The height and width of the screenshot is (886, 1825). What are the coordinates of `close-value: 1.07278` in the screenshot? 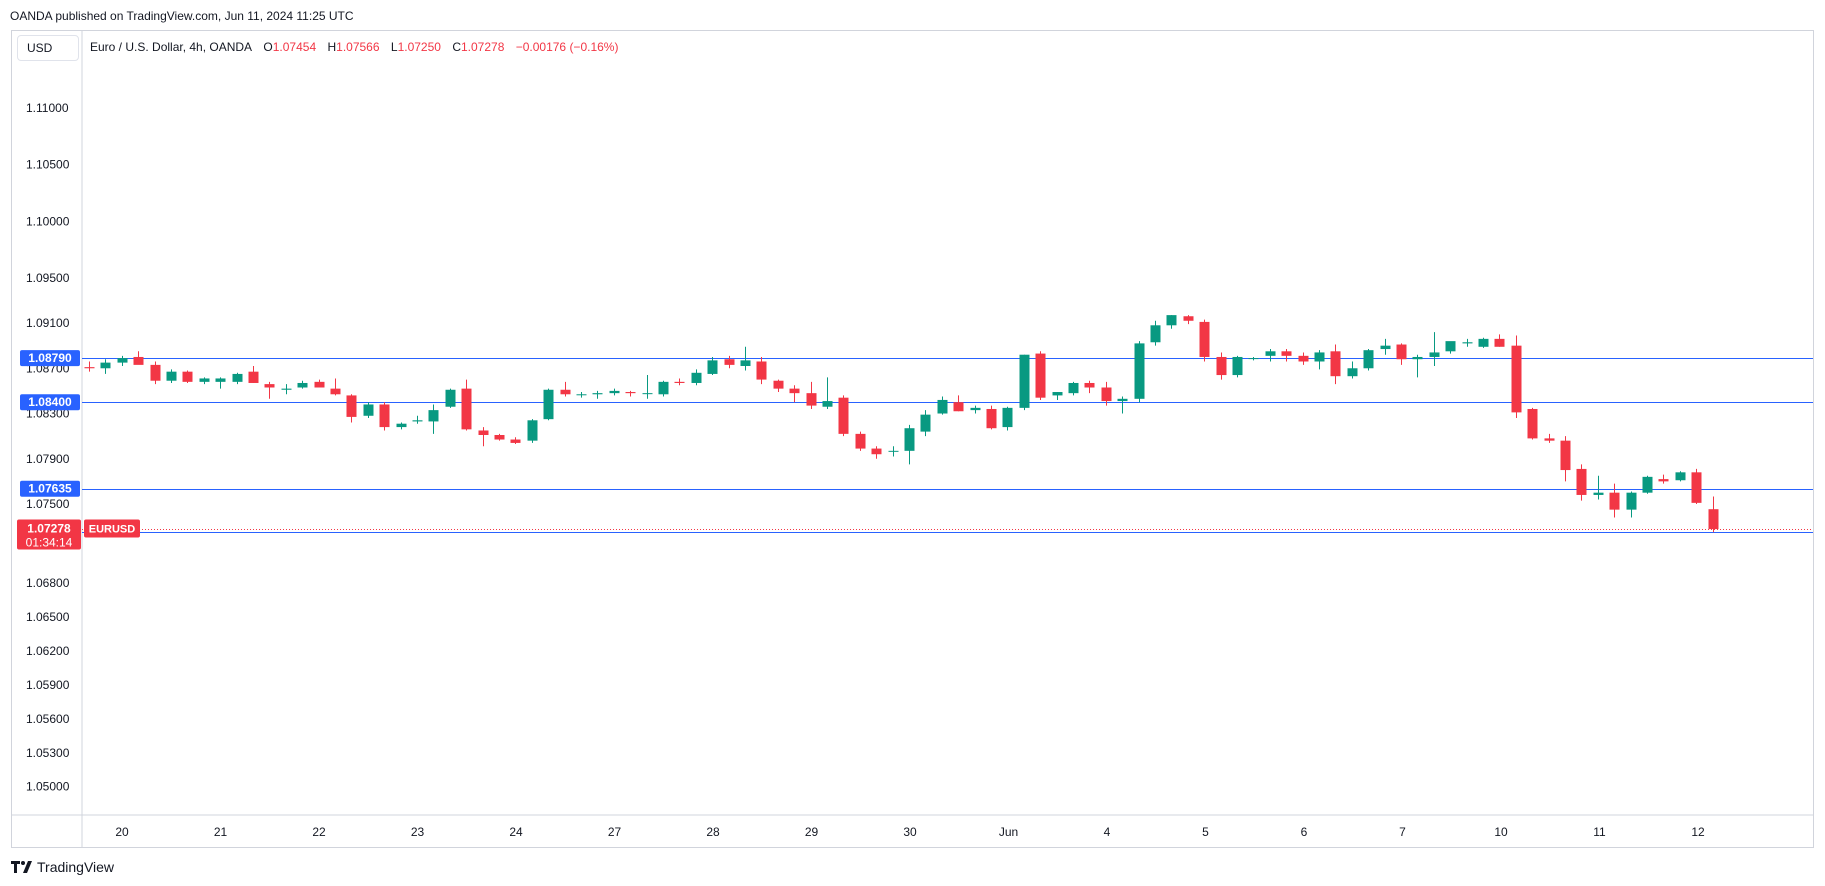 It's located at (482, 47).